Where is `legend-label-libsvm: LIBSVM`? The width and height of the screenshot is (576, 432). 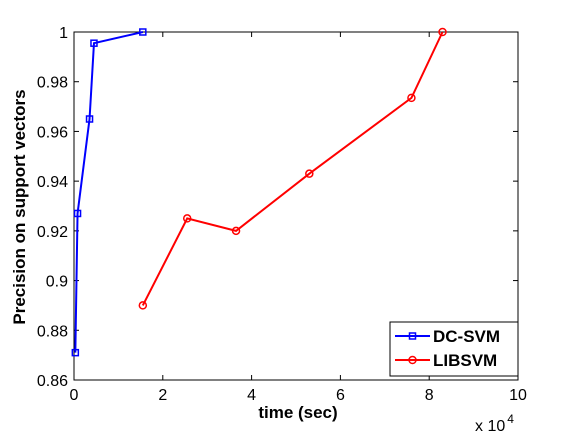 legend-label-libsvm: LIBSVM is located at coordinates (465, 360).